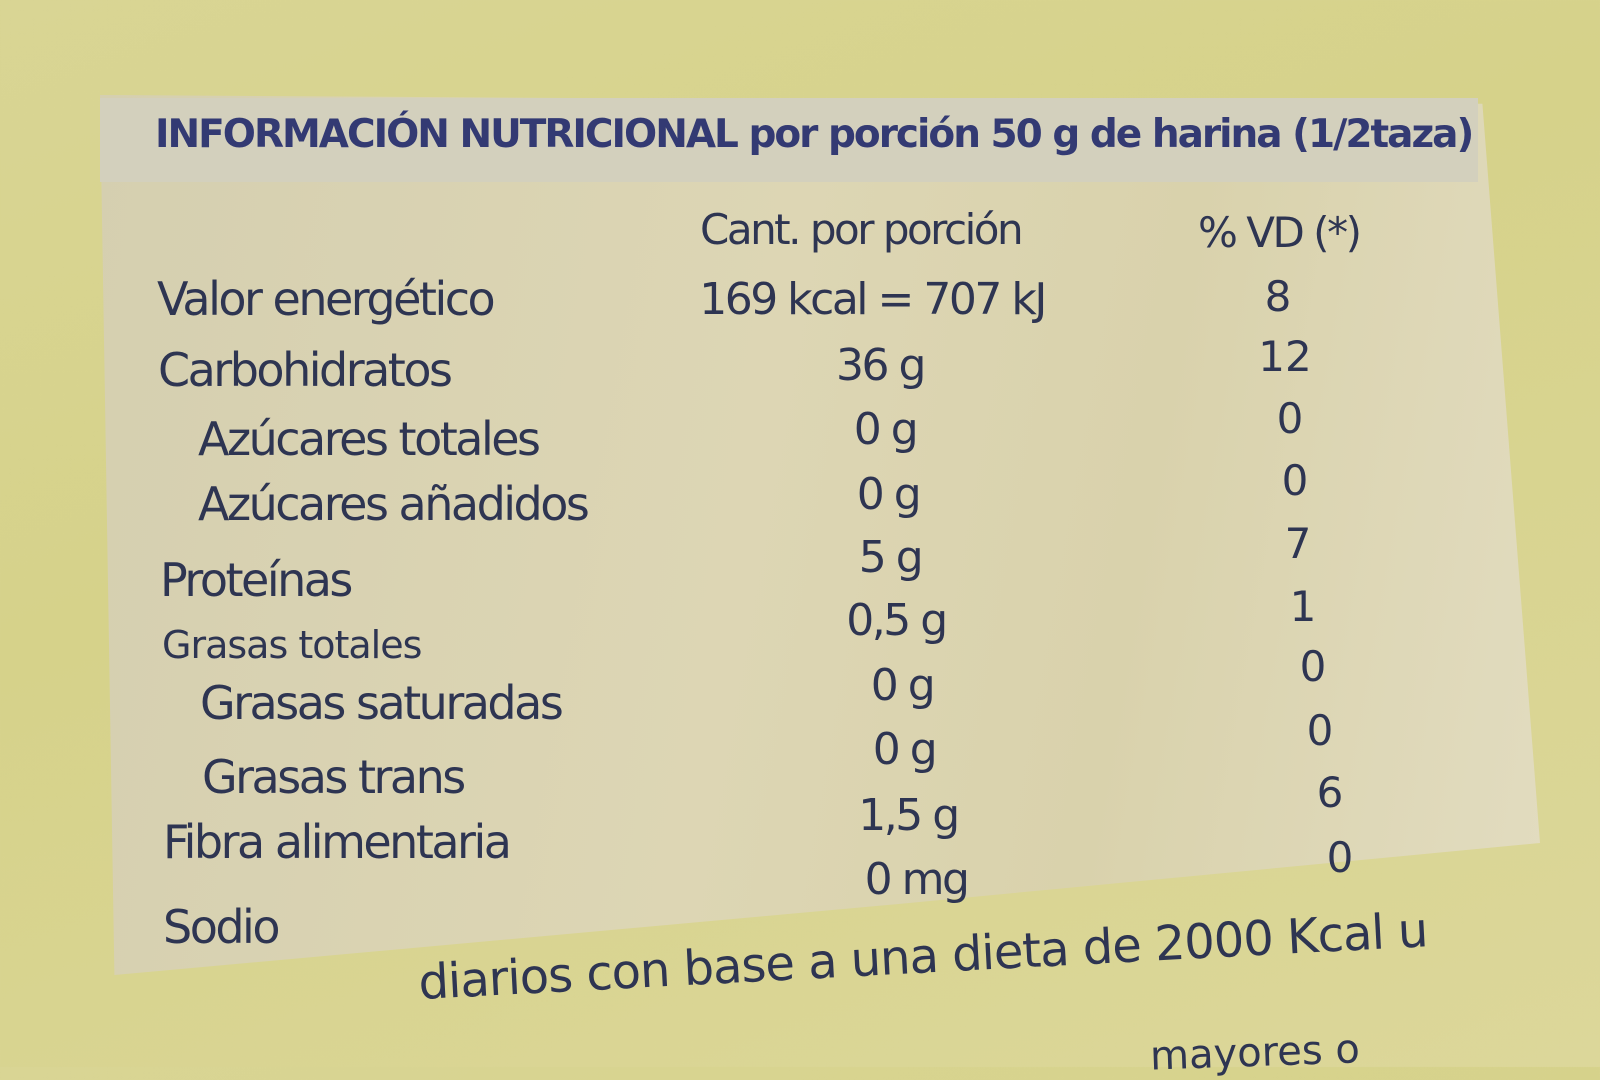  Describe the element at coordinates (369, 439) in the screenshot. I see `row-label: Azúcares totales` at that location.